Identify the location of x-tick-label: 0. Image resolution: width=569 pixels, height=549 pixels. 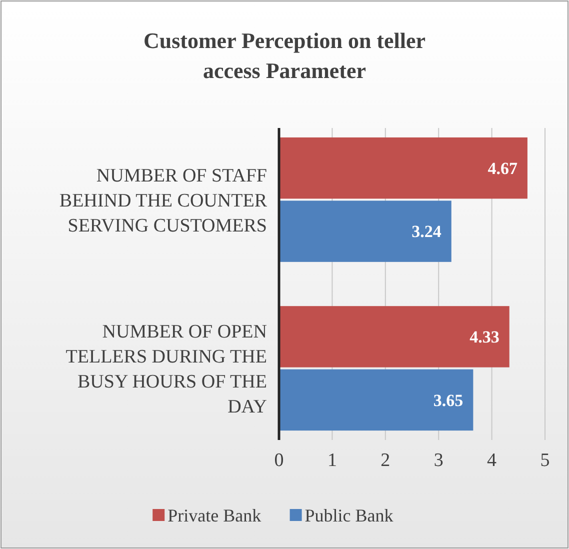
(279, 460).